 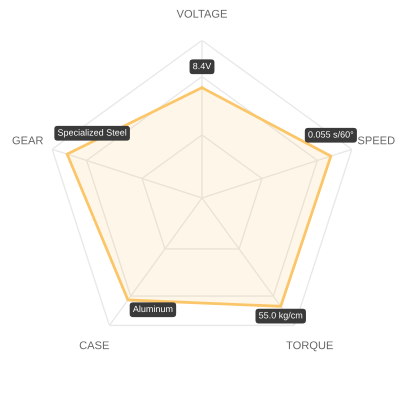 What do you see at coordinates (201, 14) in the screenshot?
I see `spoke-label: VOLTAGE` at bounding box center [201, 14].